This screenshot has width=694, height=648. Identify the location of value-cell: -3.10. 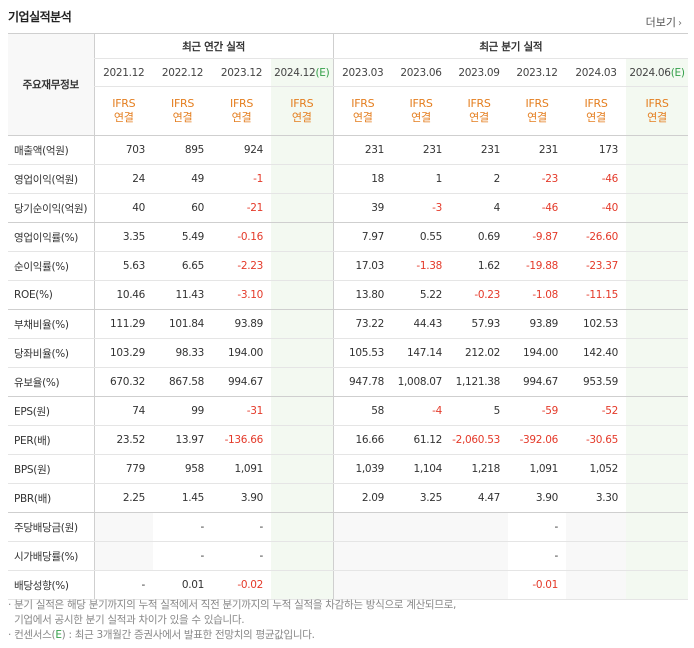
(241, 295).